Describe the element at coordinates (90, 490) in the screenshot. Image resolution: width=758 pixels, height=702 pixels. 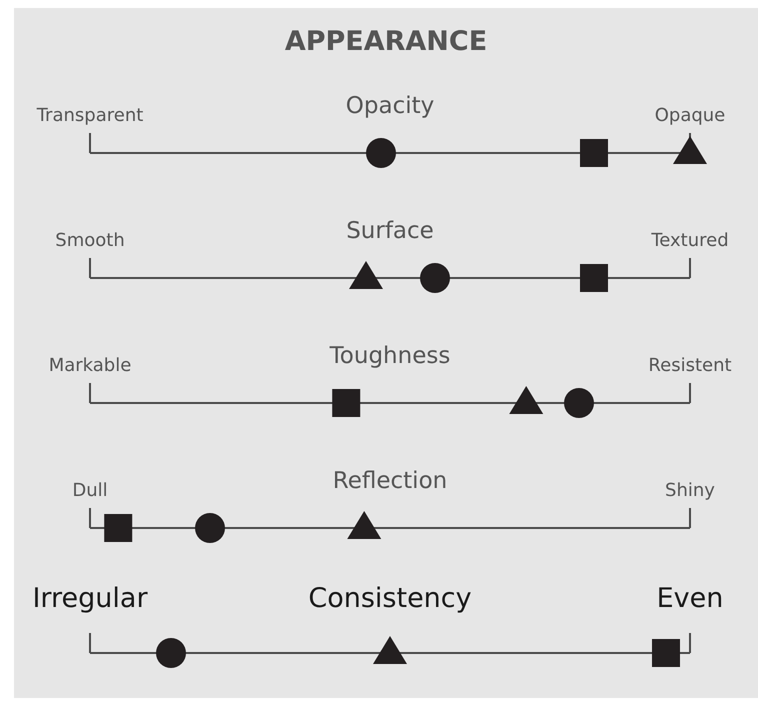
I see `annotation: Dull` at that location.